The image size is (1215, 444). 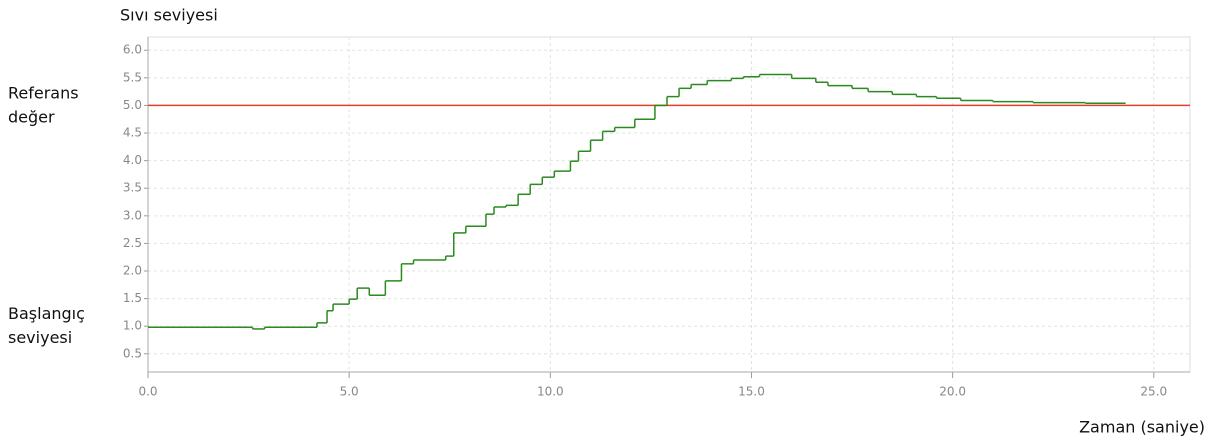 What do you see at coordinates (132, 298) in the screenshot?
I see `y-tick-label: 1.5` at bounding box center [132, 298].